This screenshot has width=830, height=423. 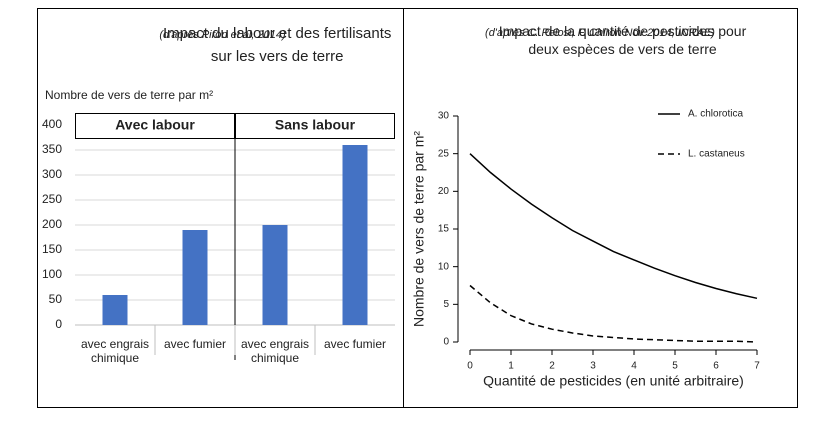 I want to click on x-tick-label: 7, so click(x=757, y=366).